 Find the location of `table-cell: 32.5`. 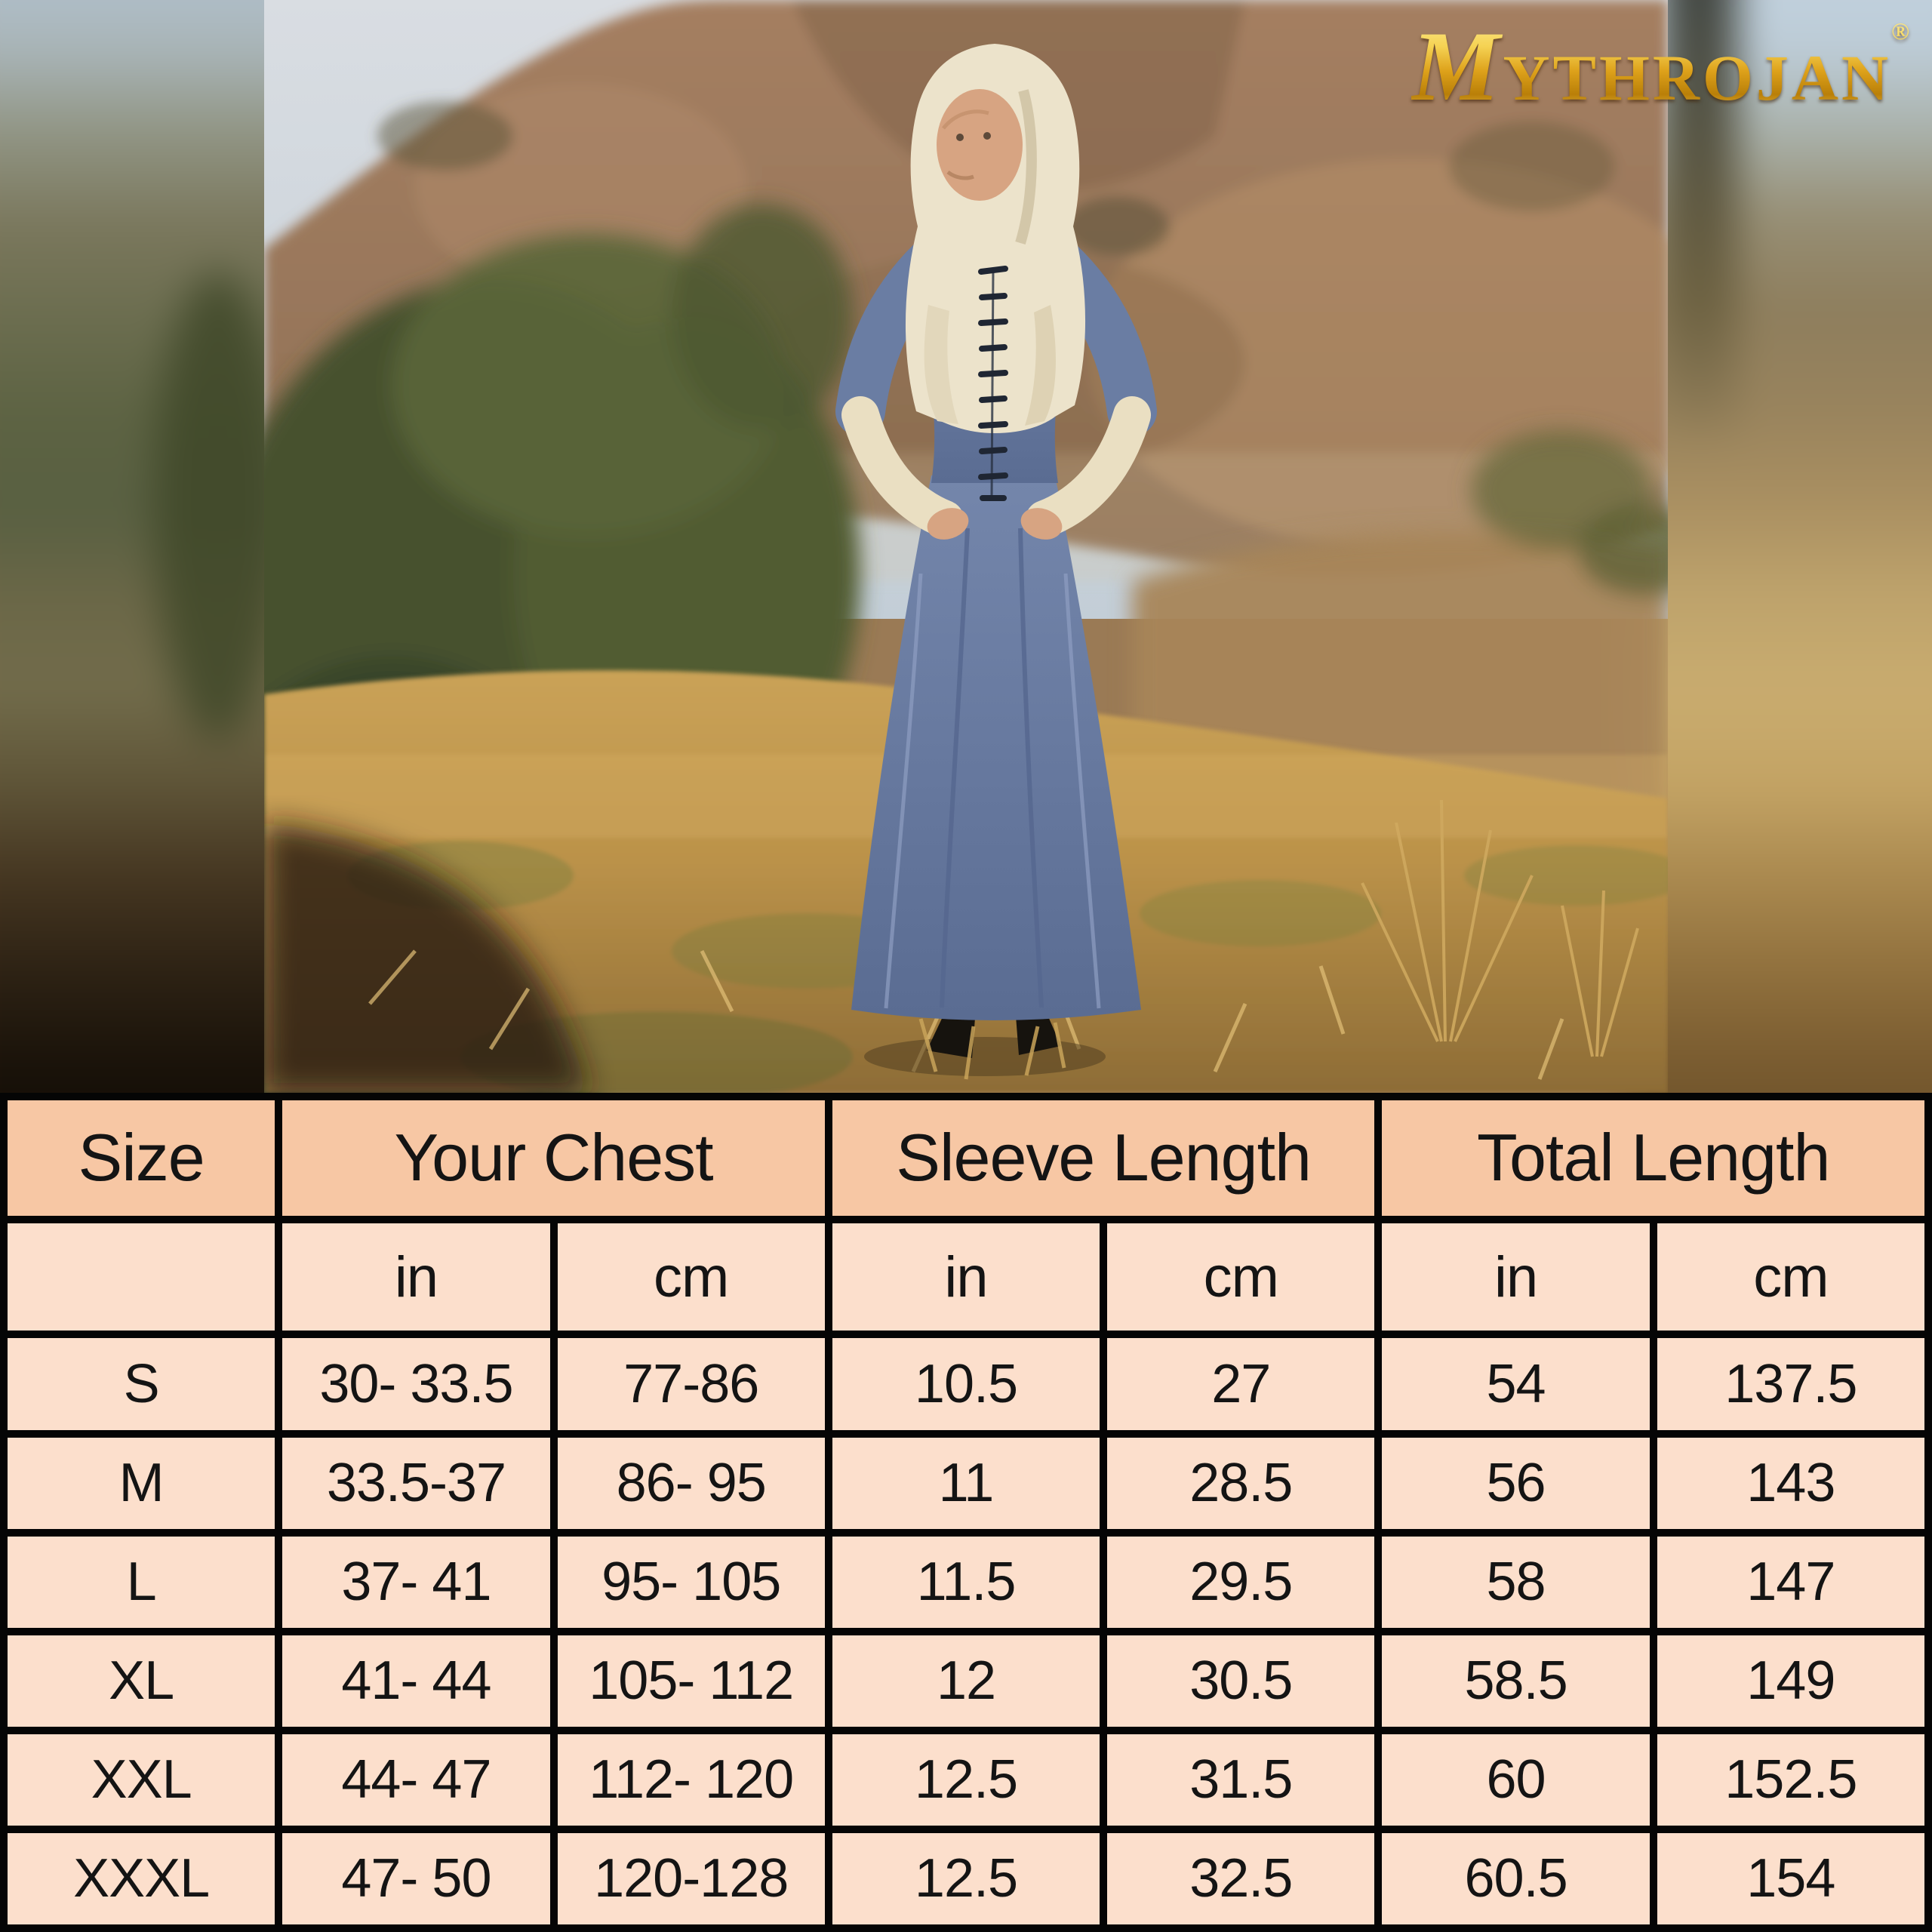

table-cell: 32.5 is located at coordinates (1241, 1878).